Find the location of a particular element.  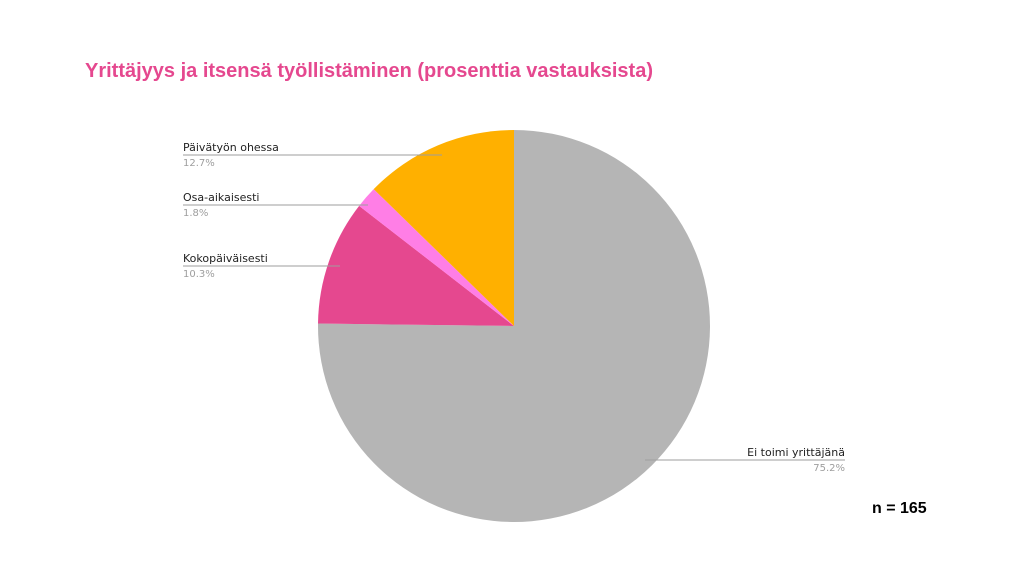

pie-slice-osa-aikaisesti is located at coordinates (436, 257).